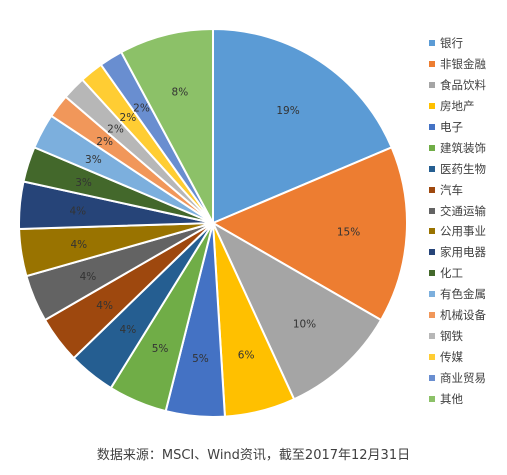 The height and width of the screenshot is (475, 507). I want to click on legend-item: 有色金属, so click(466, 294).